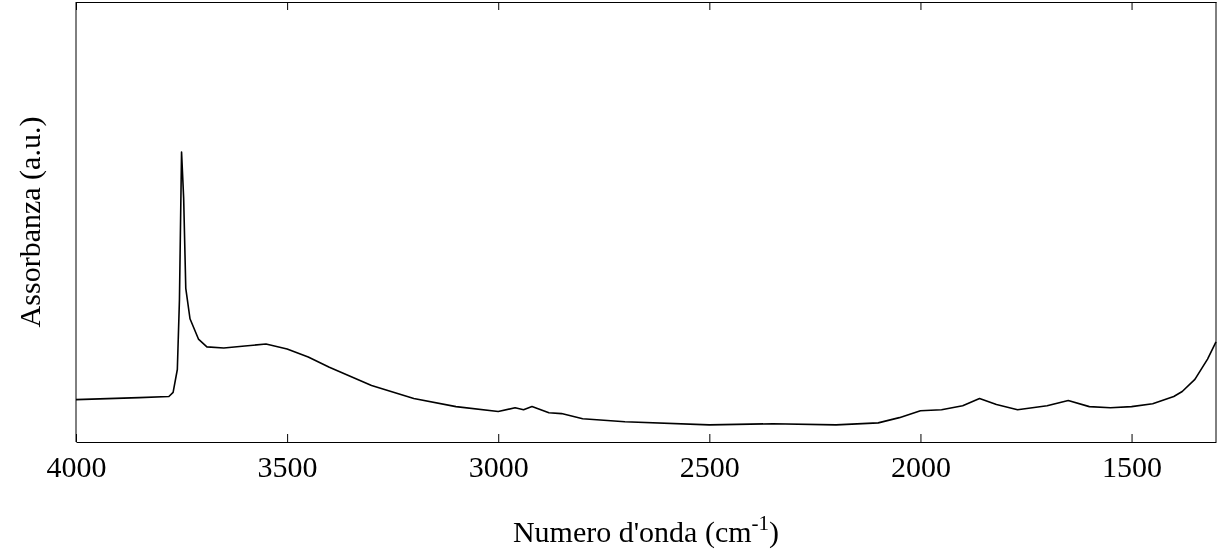  Describe the element at coordinates (30, 222) in the screenshot. I see `y-axis-title: Assorbanza (a.u.)` at that location.